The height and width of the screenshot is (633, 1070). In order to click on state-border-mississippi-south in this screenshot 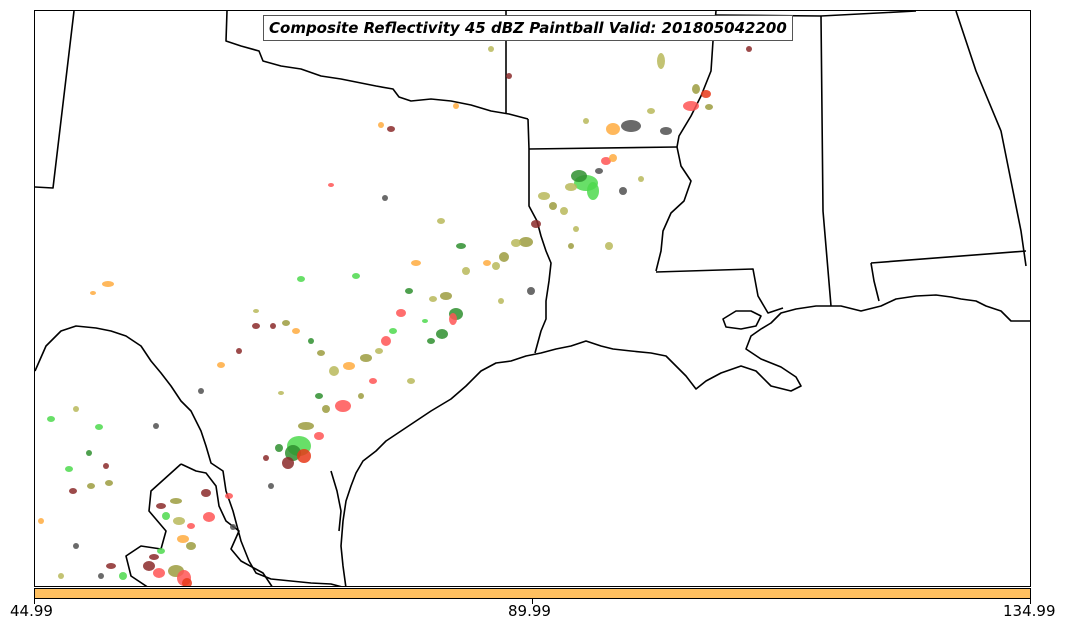, I will do `click(719, 291)`.